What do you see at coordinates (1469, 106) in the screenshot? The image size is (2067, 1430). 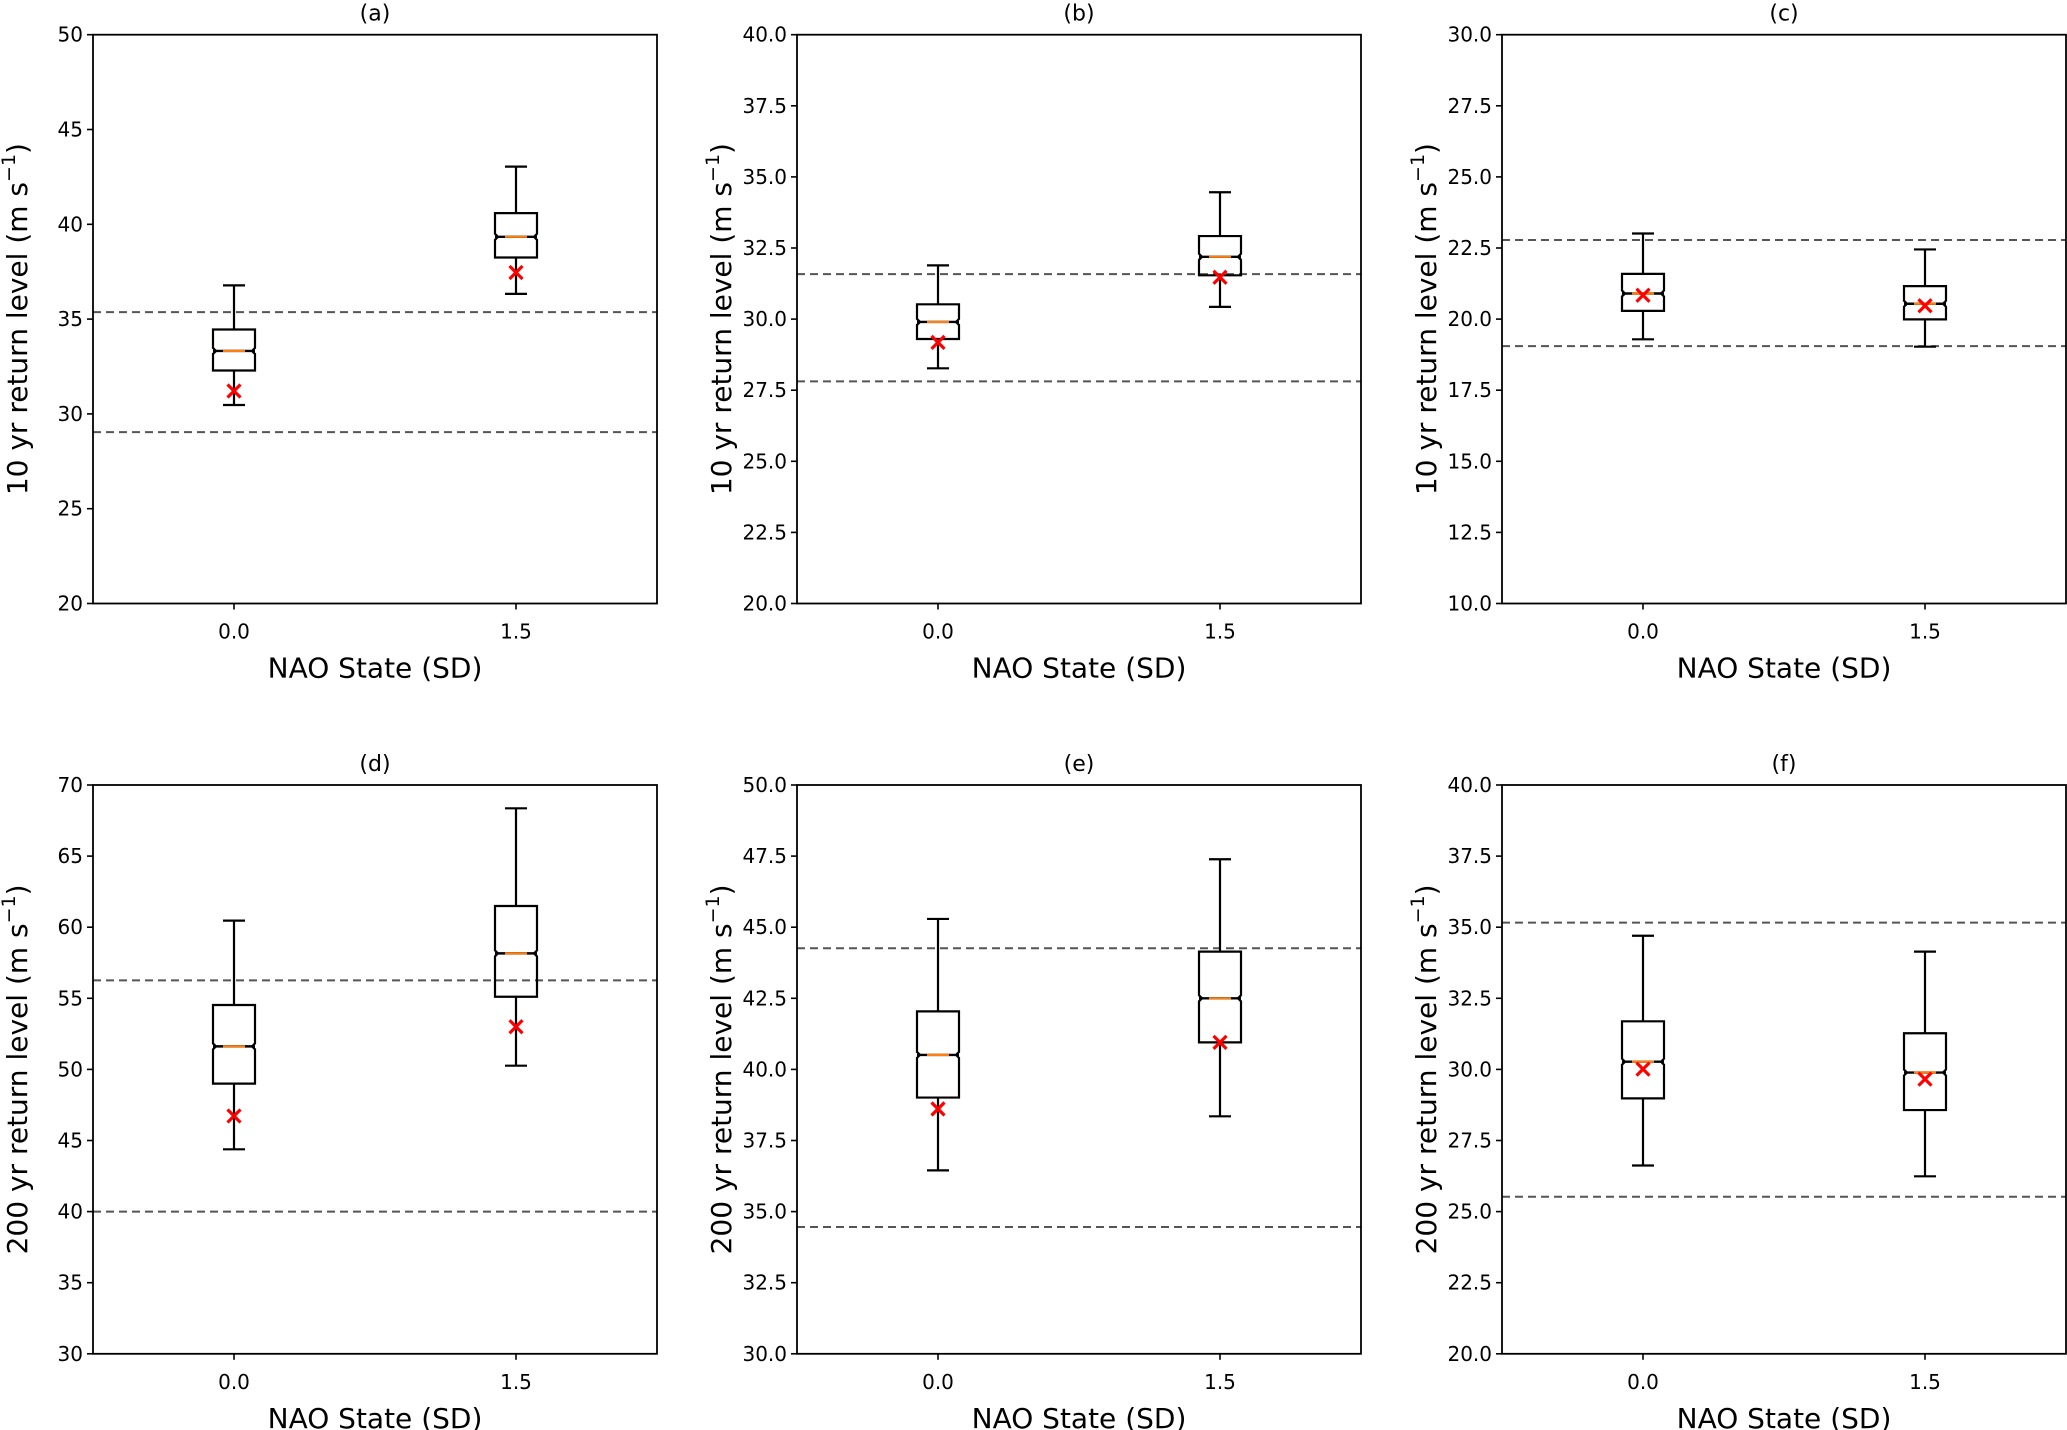 I see `y-tick-label: 27.5` at bounding box center [1469, 106].